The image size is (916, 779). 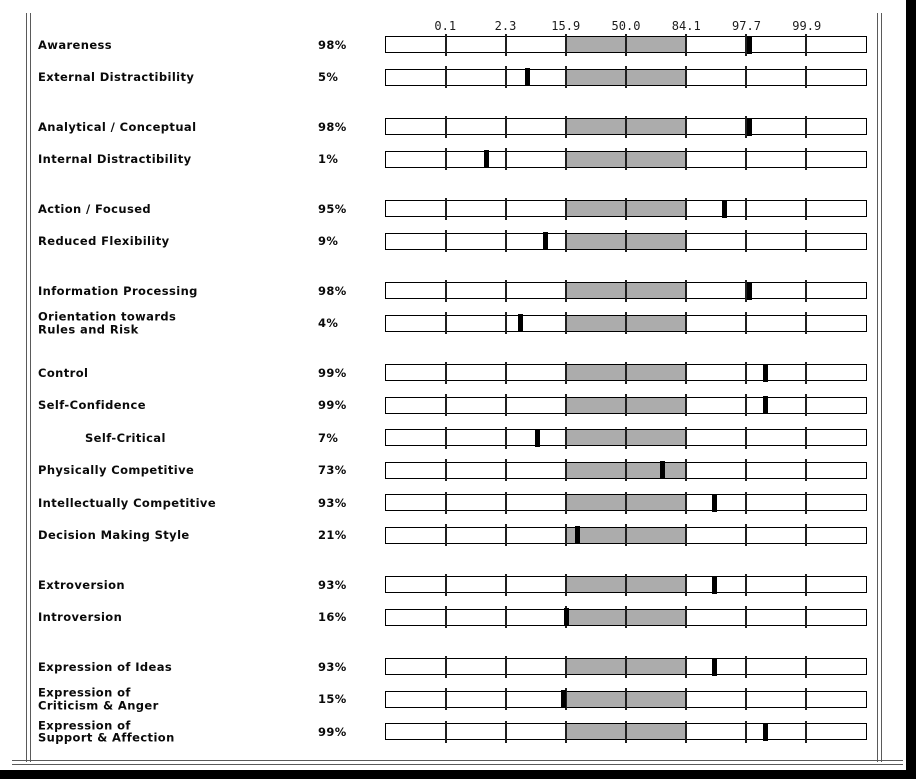 I want to click on trait-label: Orientation towards Rules and Risk, so click(x=107, y=322).